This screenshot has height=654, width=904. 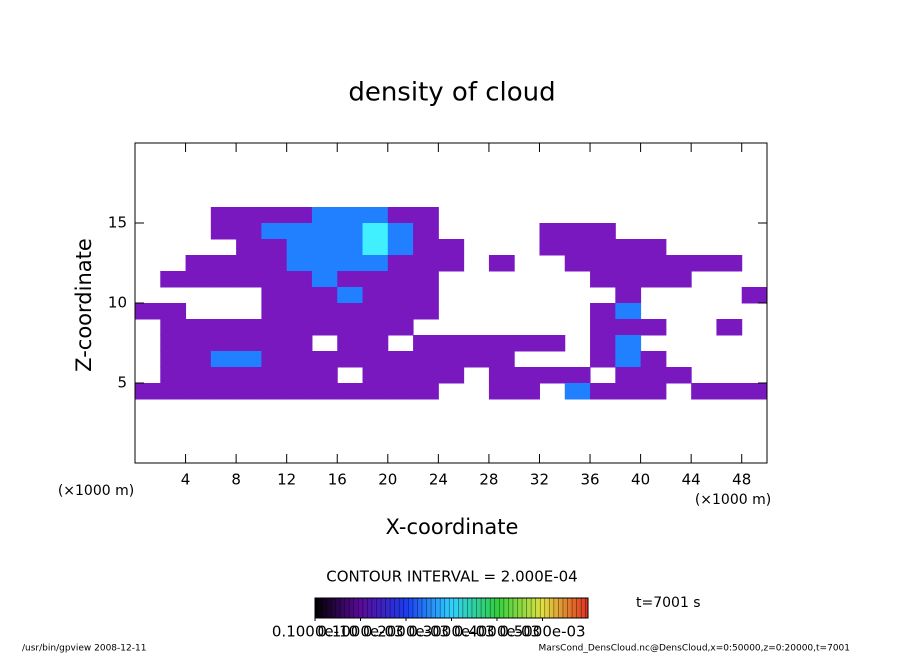 What do you see at coordinates (286, 480) in the screenshot?
I see `x-tick-label: 12` at bounding box center [286, 480].